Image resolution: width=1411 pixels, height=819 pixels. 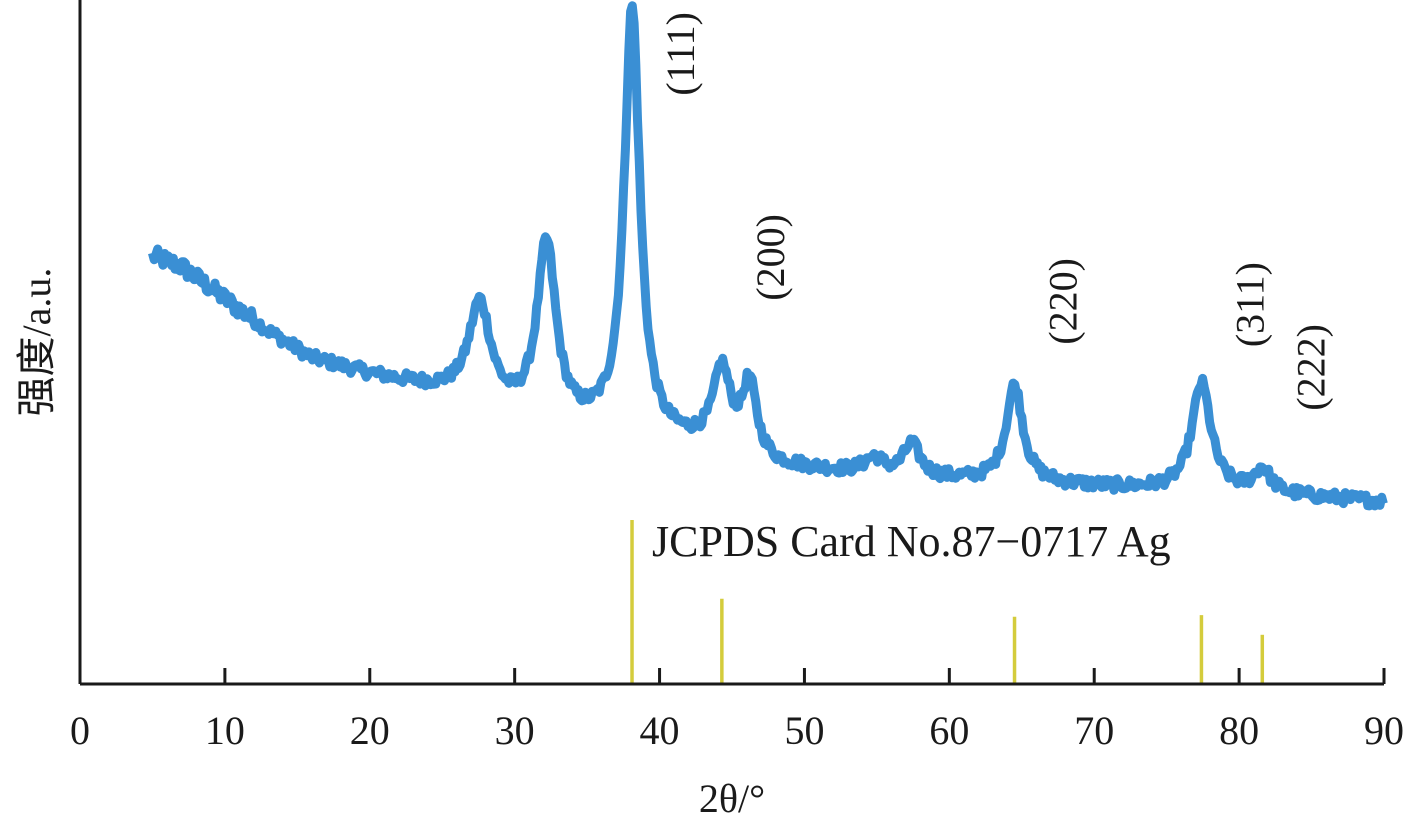 What do you see at coordinates (1063, 301) in the screenshot?
I see `peak-label: (220)` at bounding box center [1063, 301].